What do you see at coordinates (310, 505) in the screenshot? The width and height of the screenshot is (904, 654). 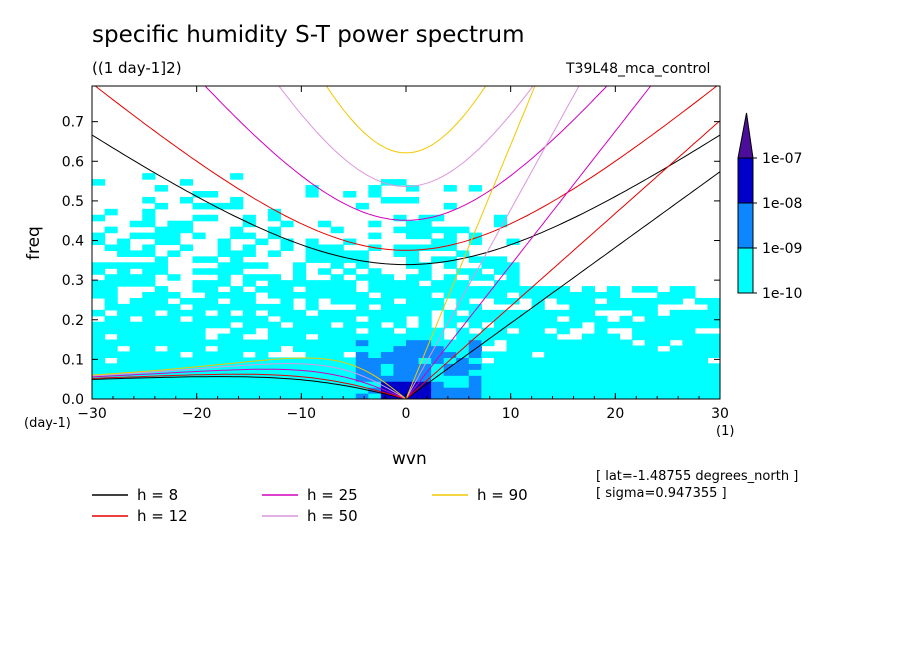 I see `legend: h = 8 h = 12 h = 25 h = 50 h = 90` at bounding box center [310, 505].